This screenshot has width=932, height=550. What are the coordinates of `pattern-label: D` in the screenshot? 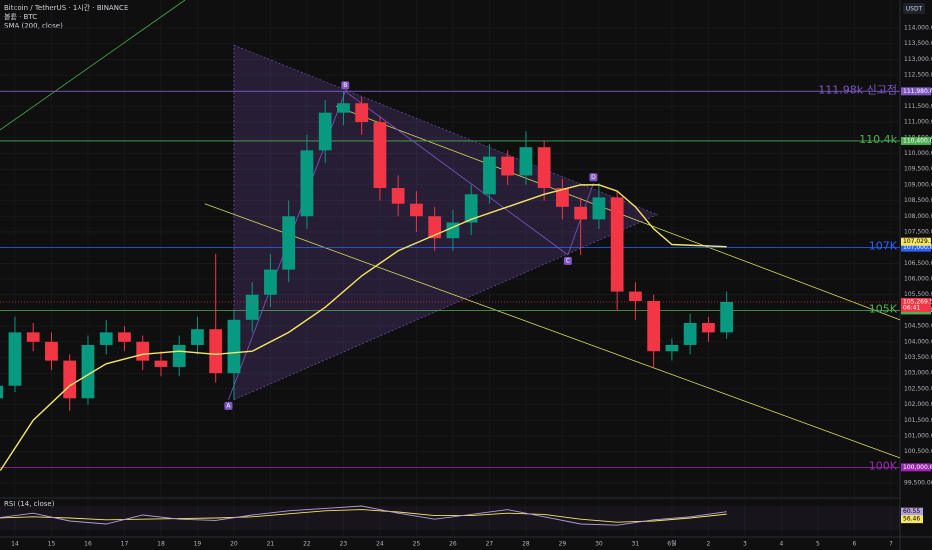 It's located at (593, 177).